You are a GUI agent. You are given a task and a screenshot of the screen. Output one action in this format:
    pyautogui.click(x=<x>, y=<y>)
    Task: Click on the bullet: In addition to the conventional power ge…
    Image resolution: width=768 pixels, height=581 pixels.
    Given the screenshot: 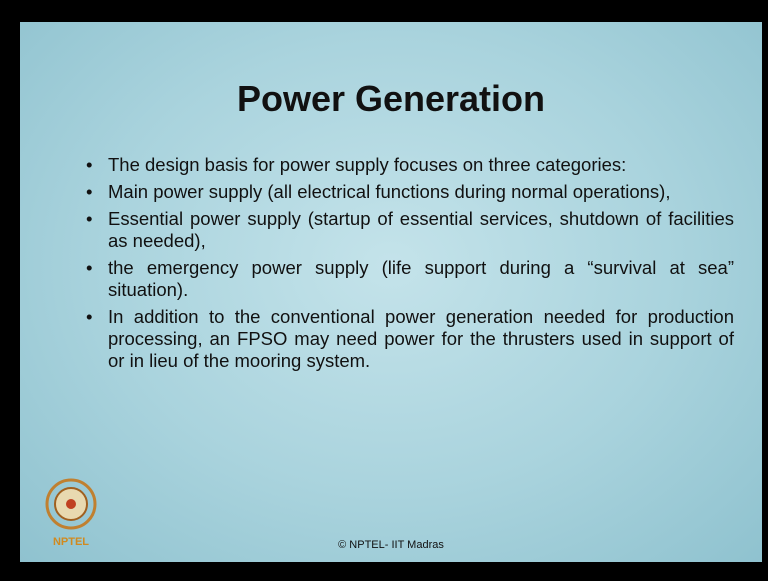 What is the action you would take?
    pyautogui.click(x=408, y=339)
    